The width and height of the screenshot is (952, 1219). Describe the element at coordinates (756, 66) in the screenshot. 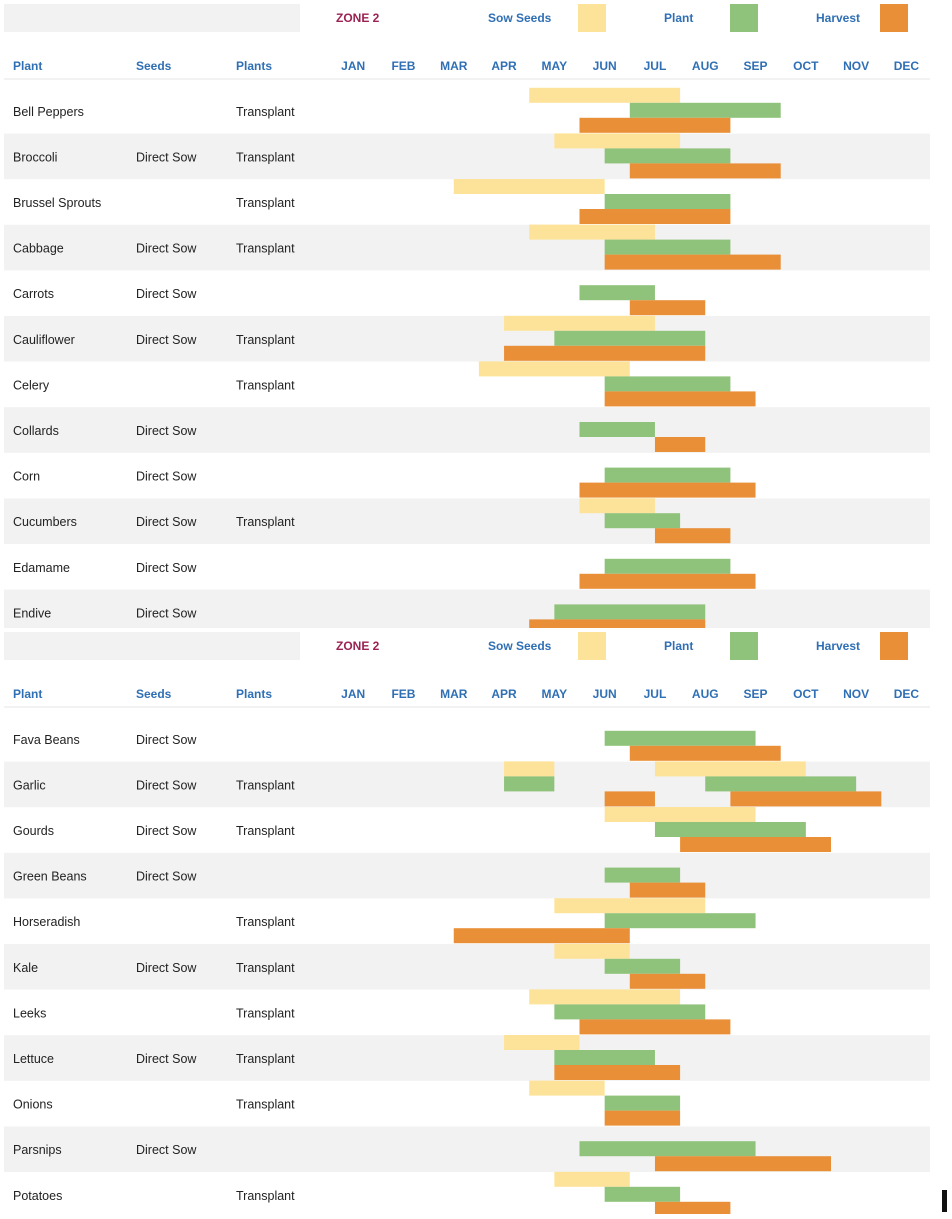

I see `month-header-sep: SEP` at that location.